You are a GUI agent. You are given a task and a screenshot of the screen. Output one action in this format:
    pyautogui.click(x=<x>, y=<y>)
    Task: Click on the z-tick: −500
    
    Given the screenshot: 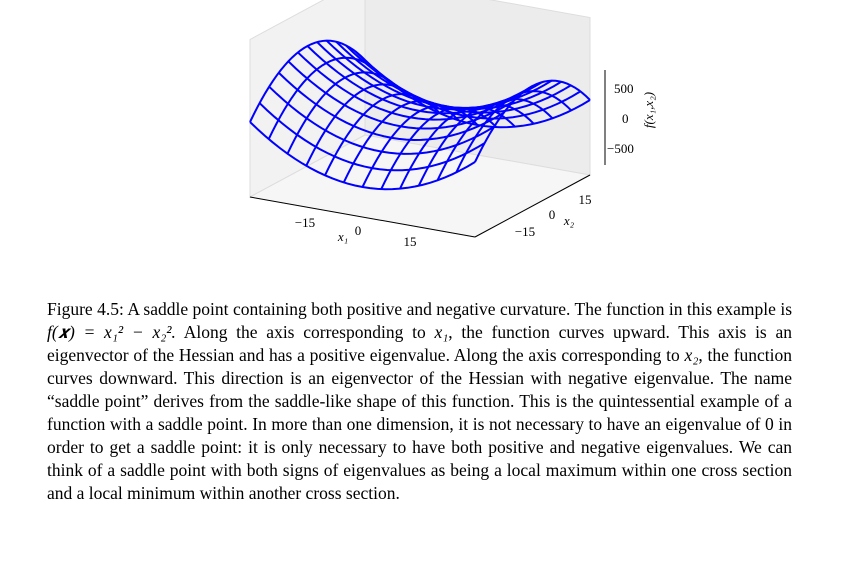 What is the action you would take?
    pyautogui.click(x=620, y=148)
    